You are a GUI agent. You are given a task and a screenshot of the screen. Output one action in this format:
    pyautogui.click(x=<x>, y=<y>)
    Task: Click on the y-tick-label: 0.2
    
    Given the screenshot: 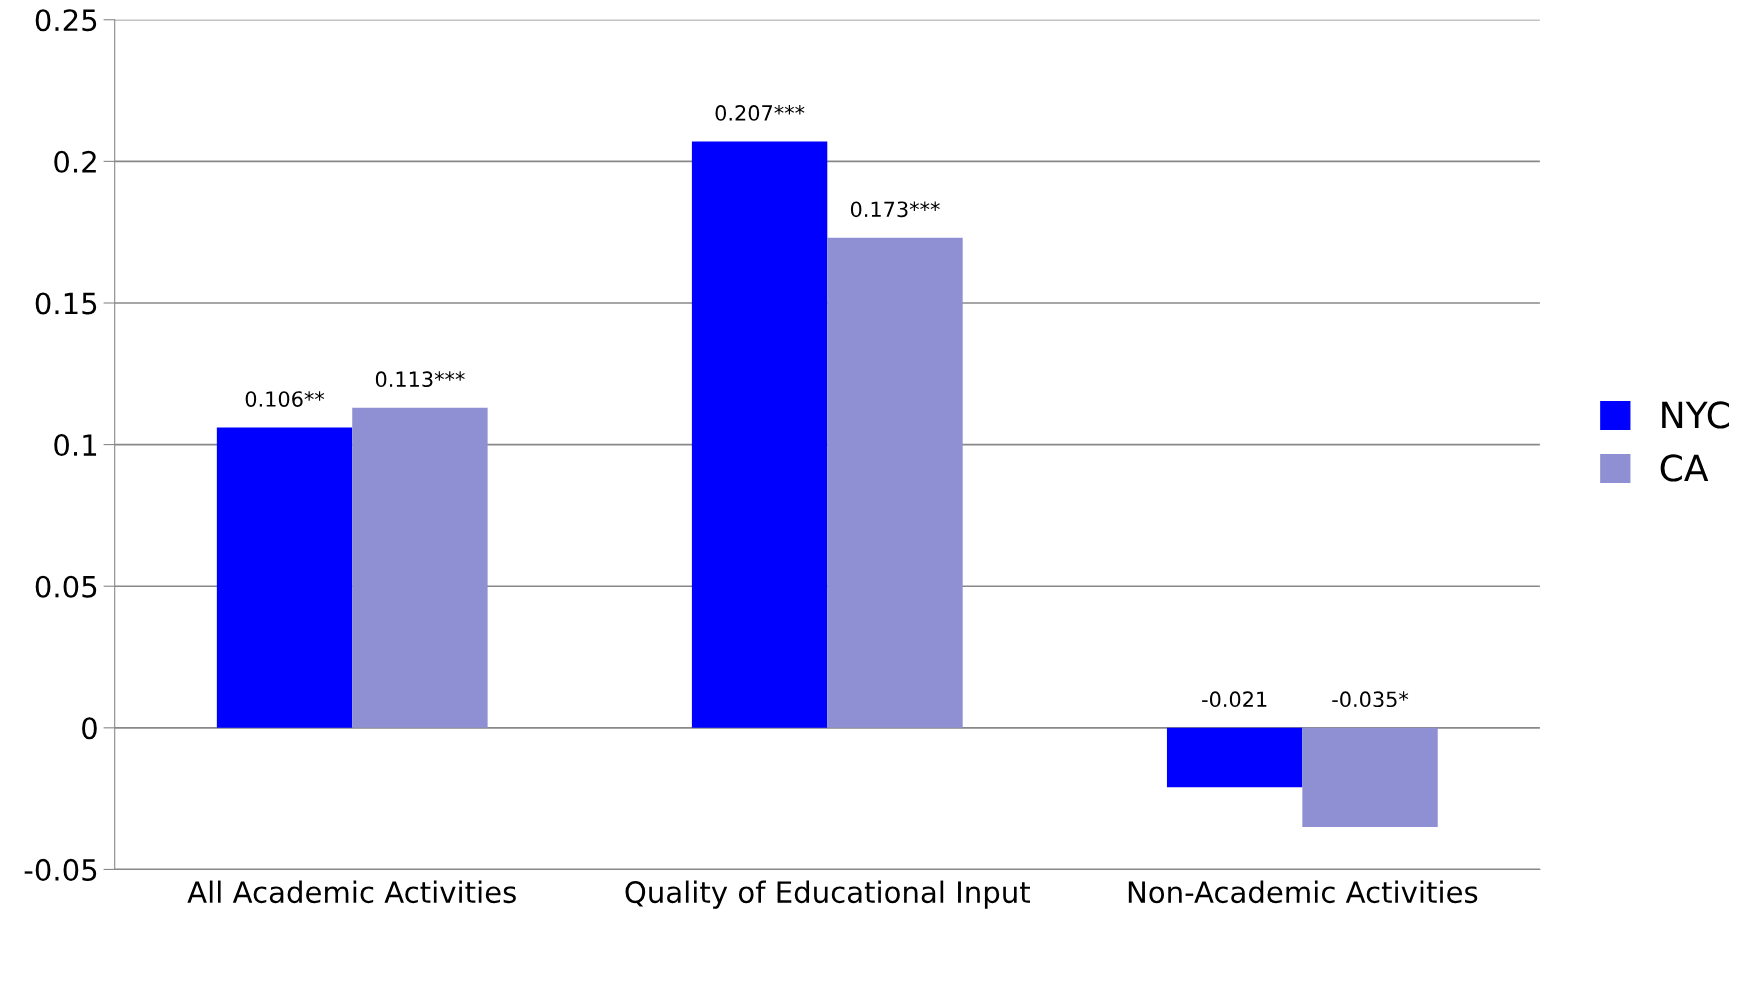 What is the action you would take?
    pyautogui.click(x=75, y=161)
    